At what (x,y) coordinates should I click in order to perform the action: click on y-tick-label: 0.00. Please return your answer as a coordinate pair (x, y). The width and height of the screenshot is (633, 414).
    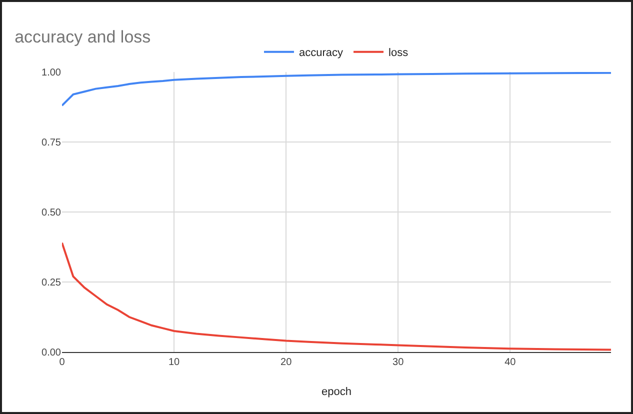
    Looking at the image, I should click on (52, 353).